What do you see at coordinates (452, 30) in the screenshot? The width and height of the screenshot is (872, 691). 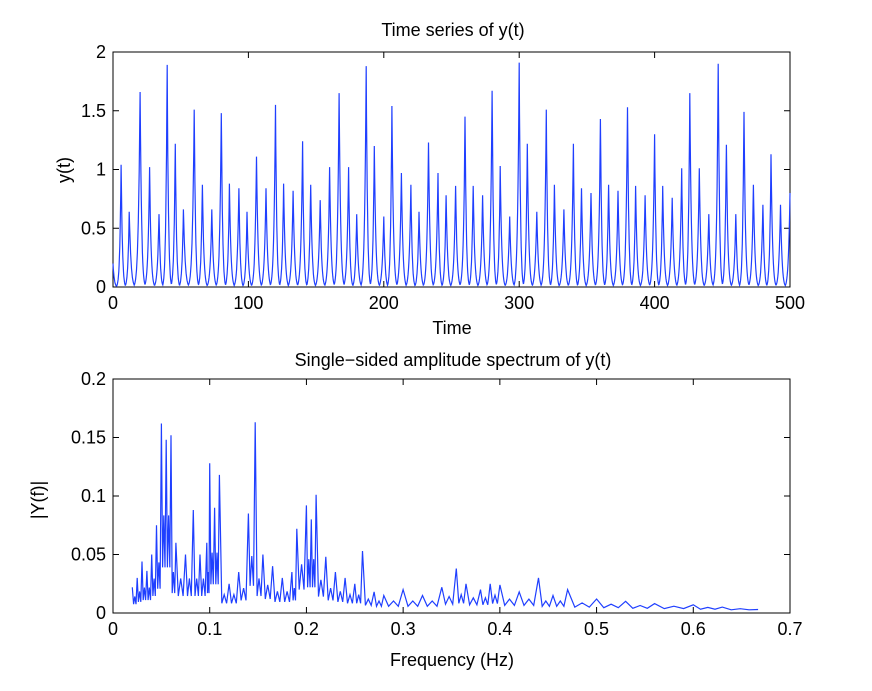 I see `chart-title: Time series of y(t)` at bounding box center [452, 30].